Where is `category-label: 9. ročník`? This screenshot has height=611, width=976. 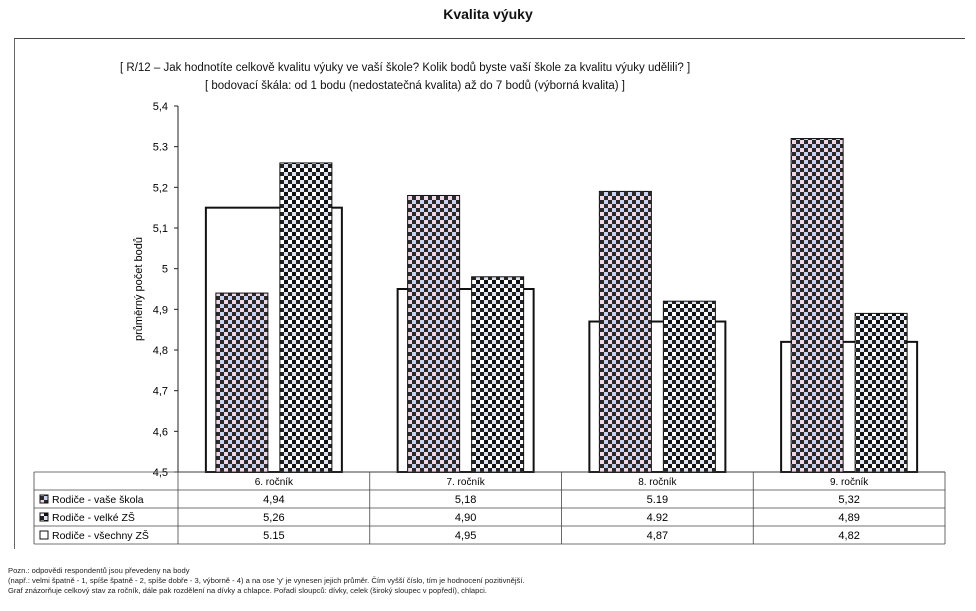 category-label: 9. ročník is located at coordinates (849, 482).